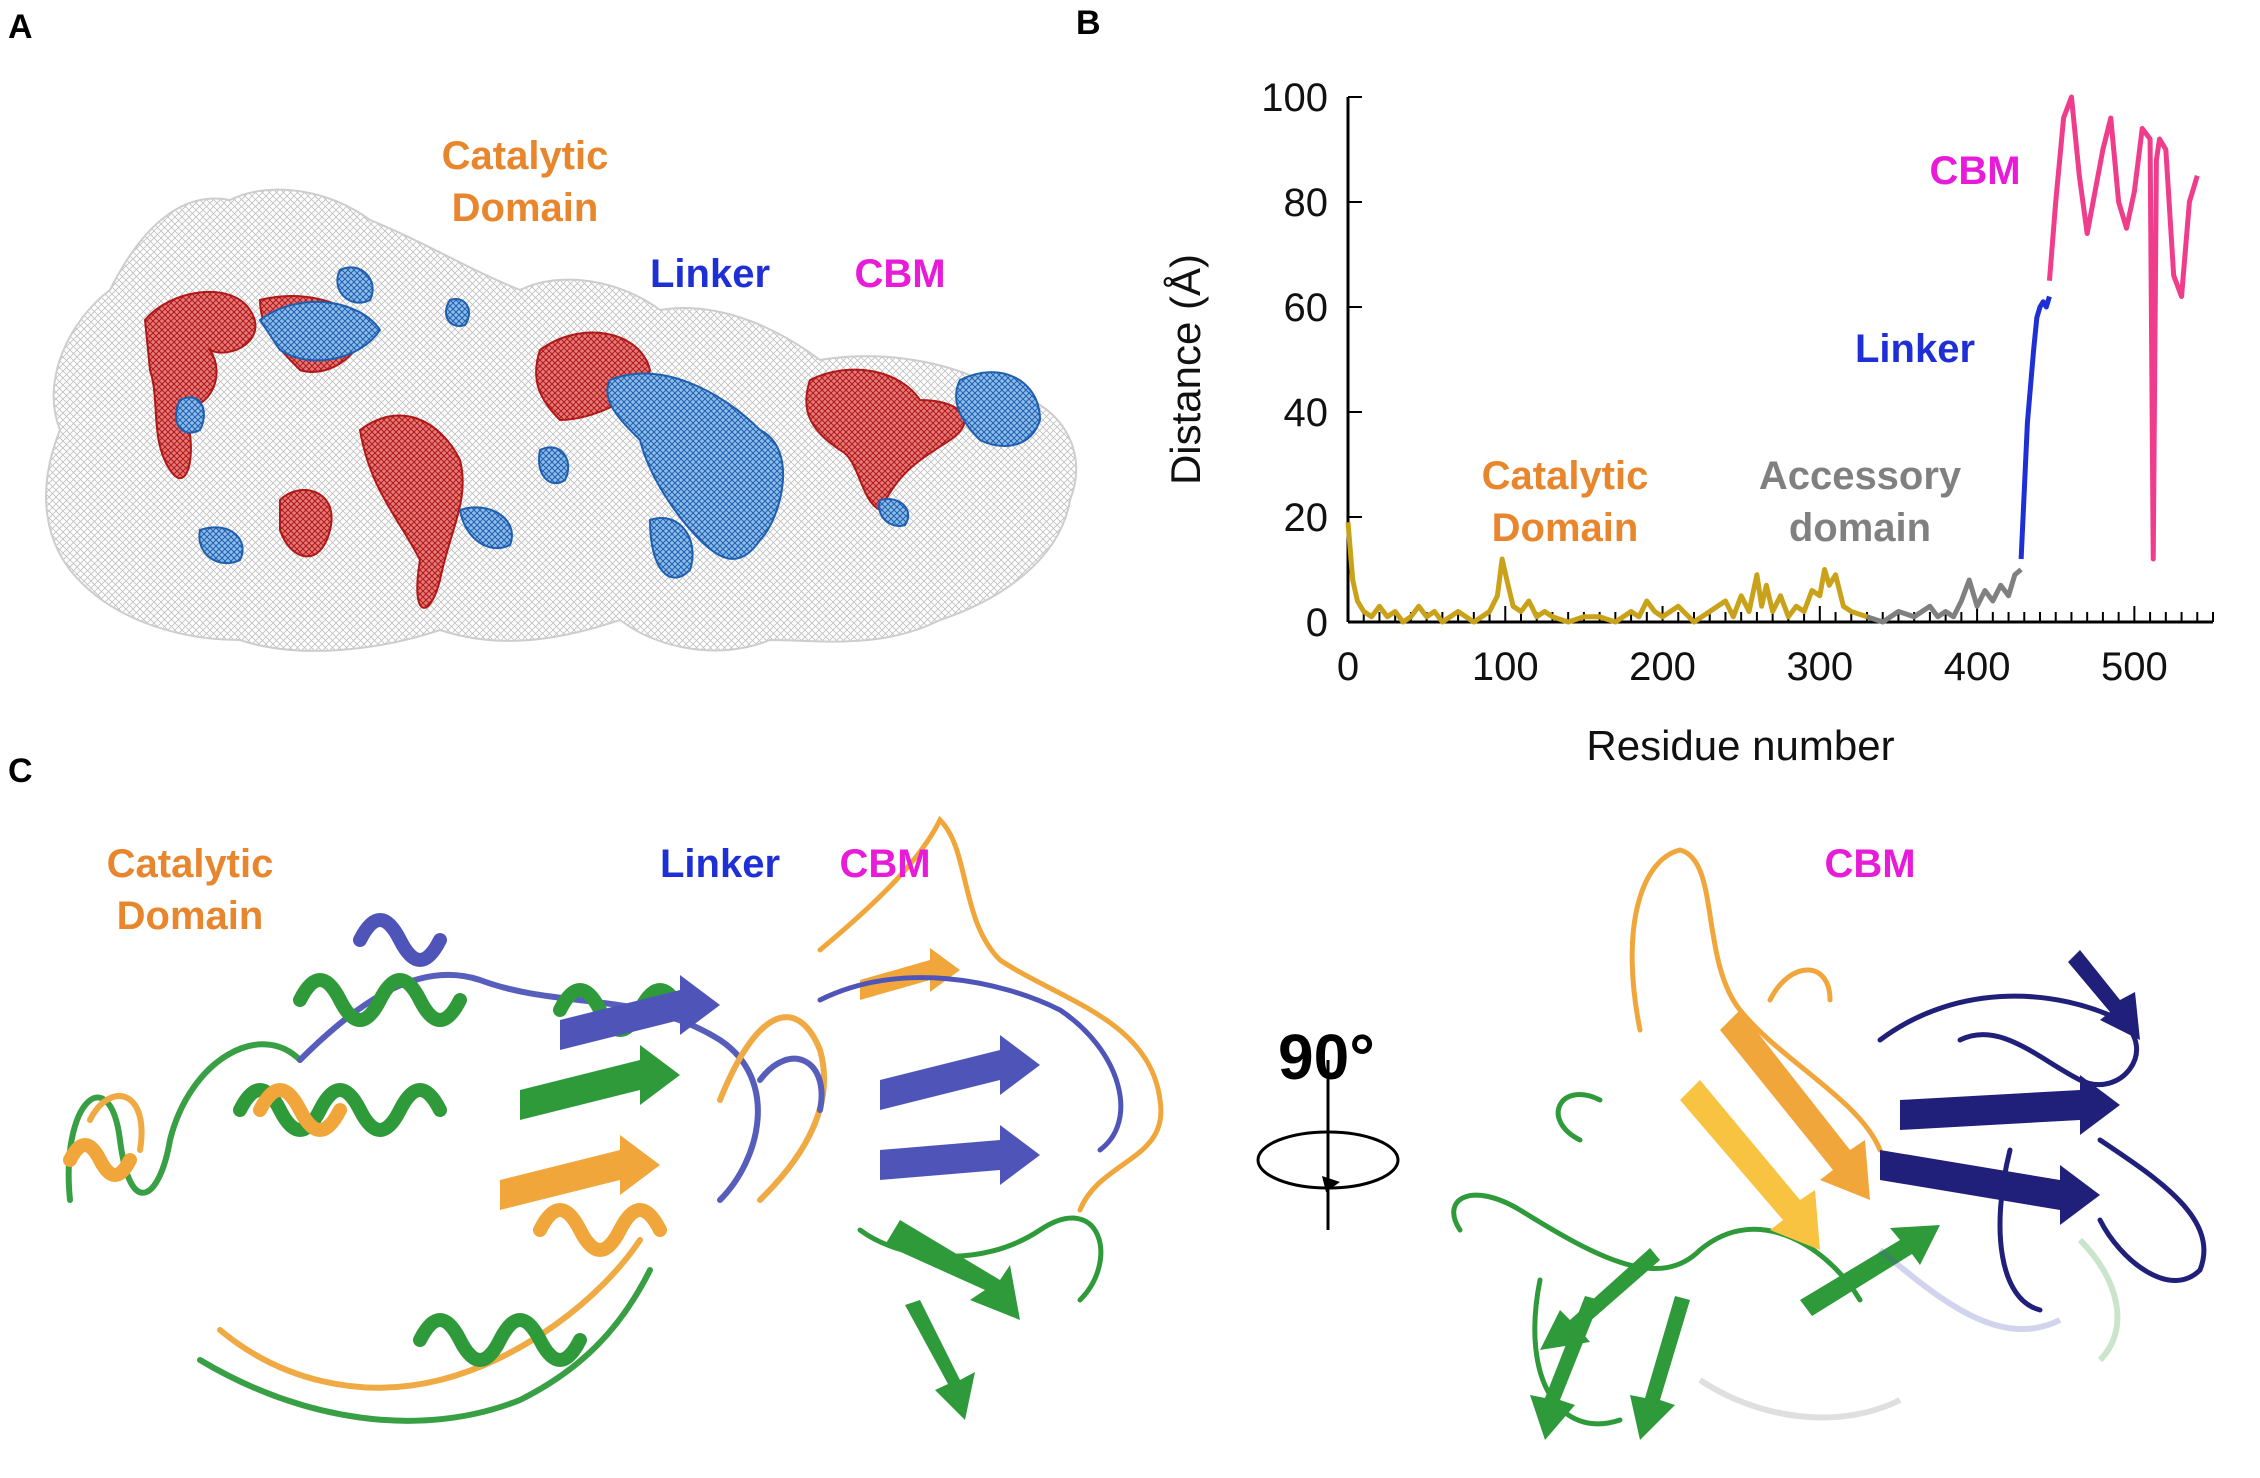  I want to click on panel-letter-a: A, so click(20, 27).